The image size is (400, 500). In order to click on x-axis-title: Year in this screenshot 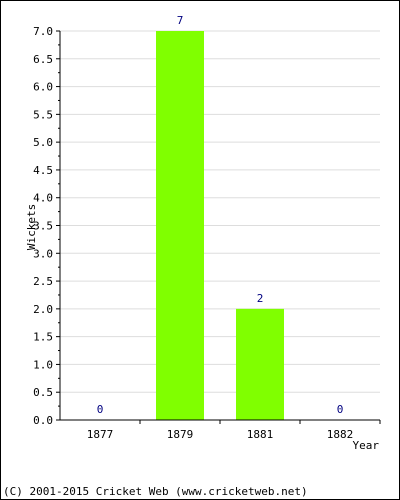, I will do `click(366, 445)`.